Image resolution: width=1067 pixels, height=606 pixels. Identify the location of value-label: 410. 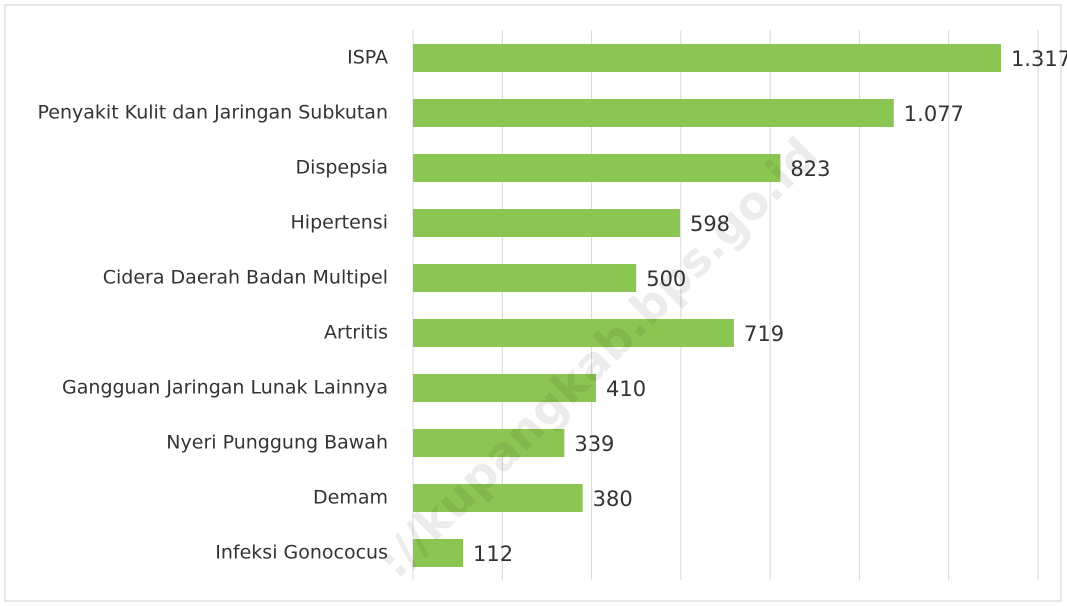
(626, 389).